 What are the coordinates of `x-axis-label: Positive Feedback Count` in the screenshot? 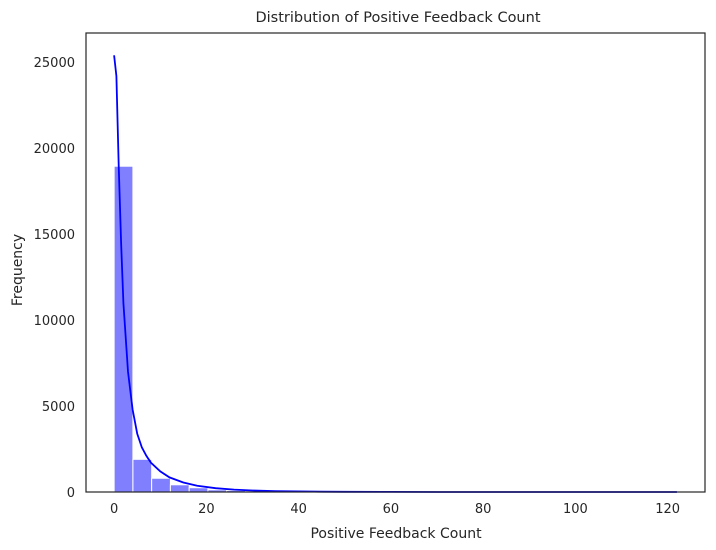 It's located at (396, 534).